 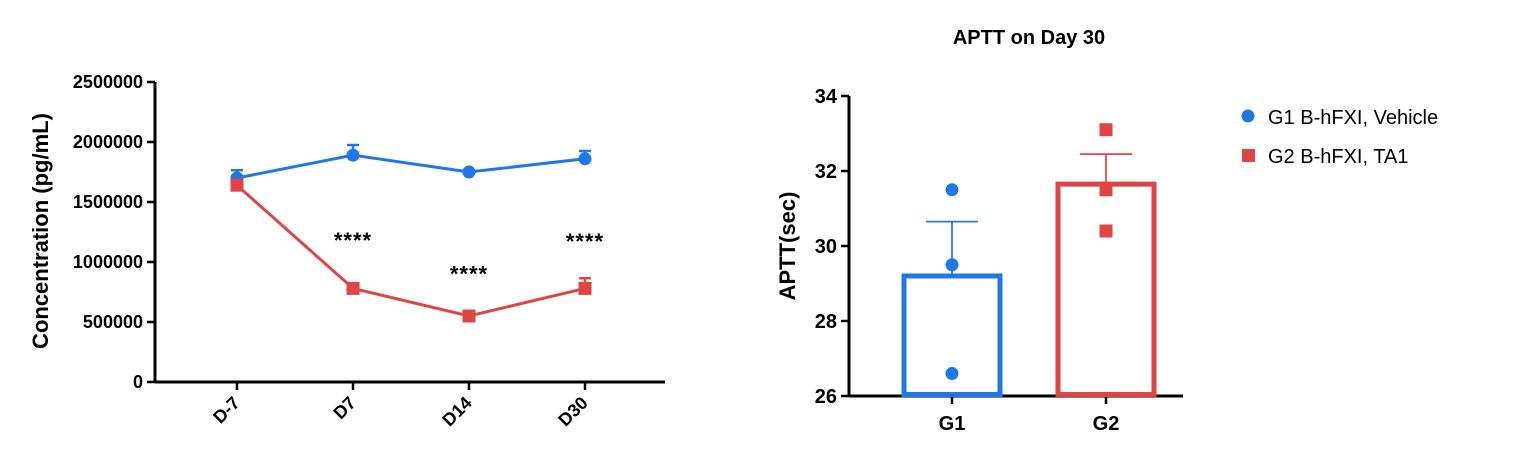 What do you see at coordinates (1029, 260) in the screenshot?
I see `right-chart-bars` at bounding box center [1029, 260].